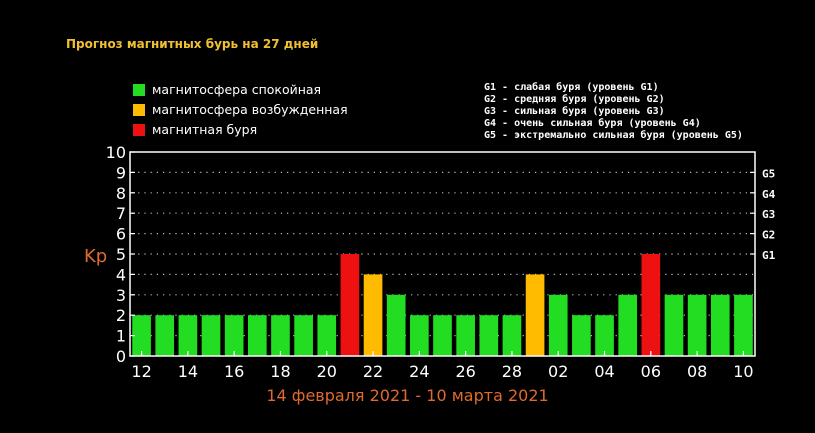  What do you see at coordinates (407, 395) in the screenshot?
I see `date-range-label: 14 февраля 2021 - 10 марта 2021` at bounding box center [407, 395].